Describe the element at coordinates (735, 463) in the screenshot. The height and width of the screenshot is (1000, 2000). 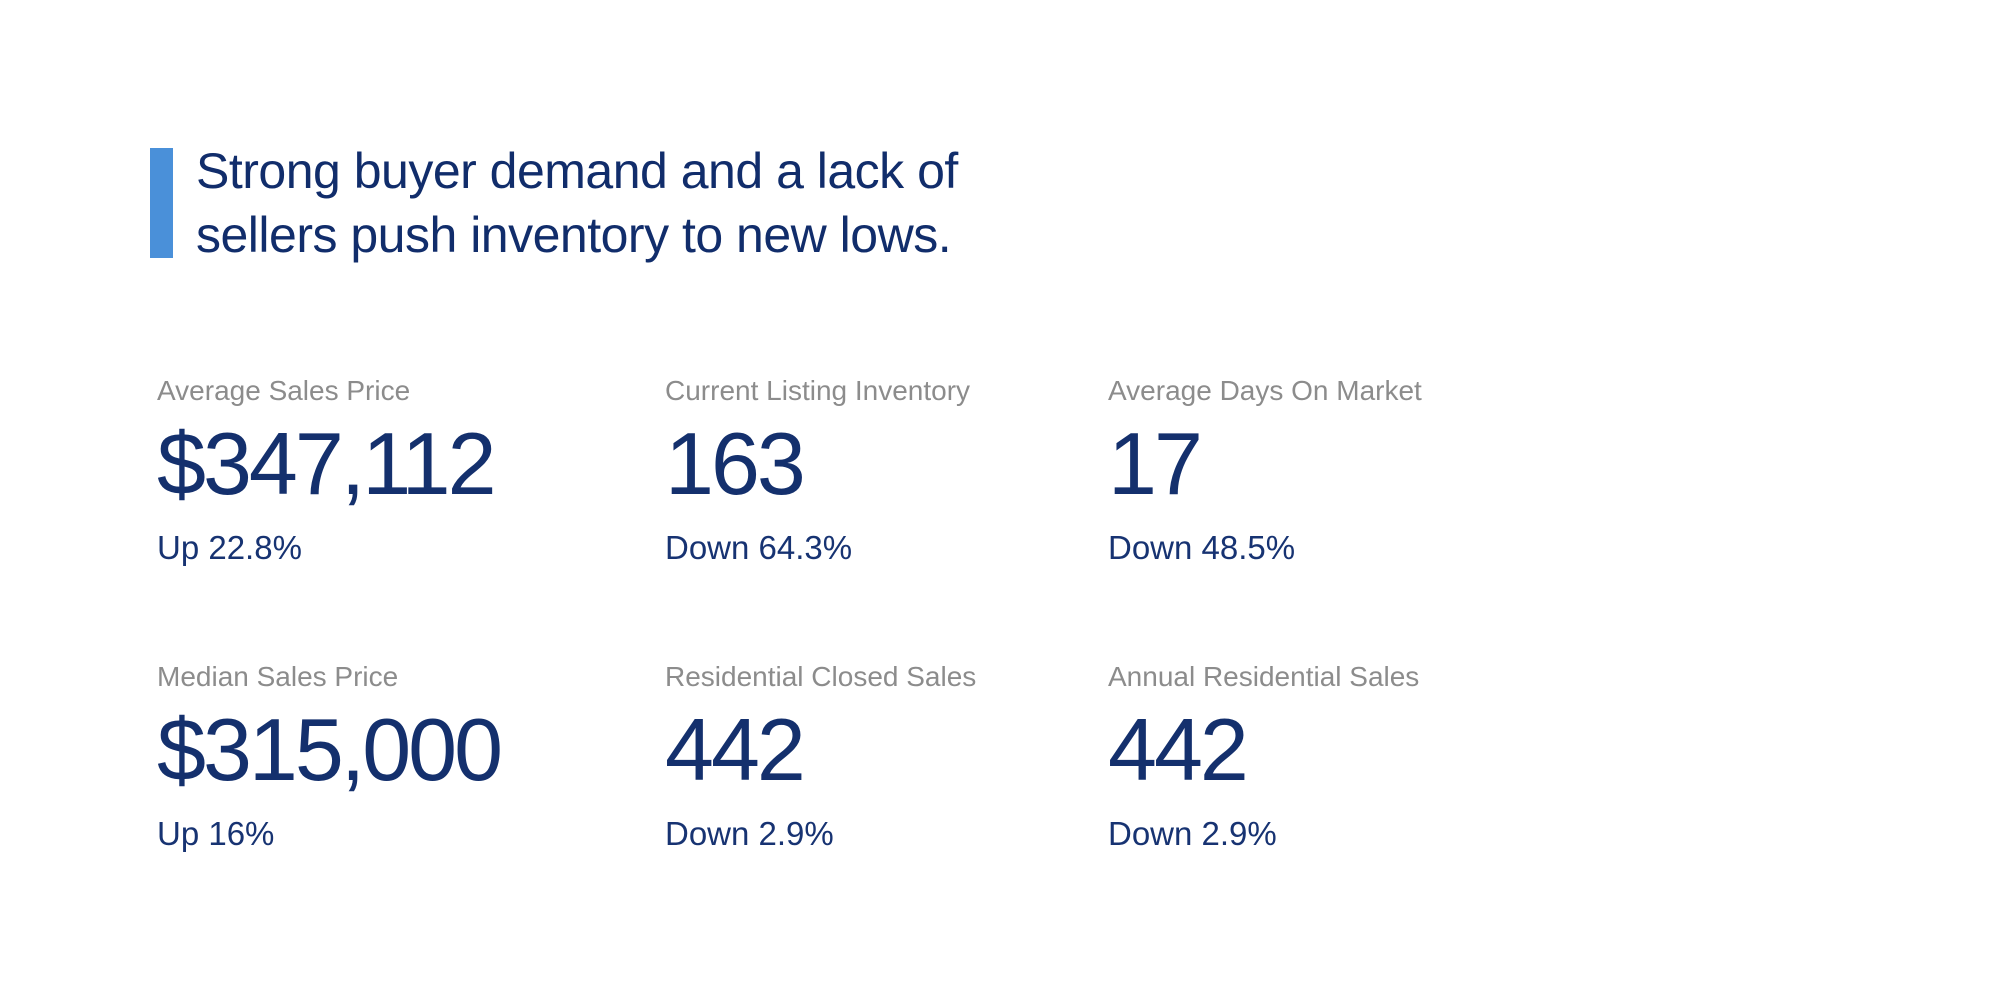
I see `stat-value: 163` at that location.